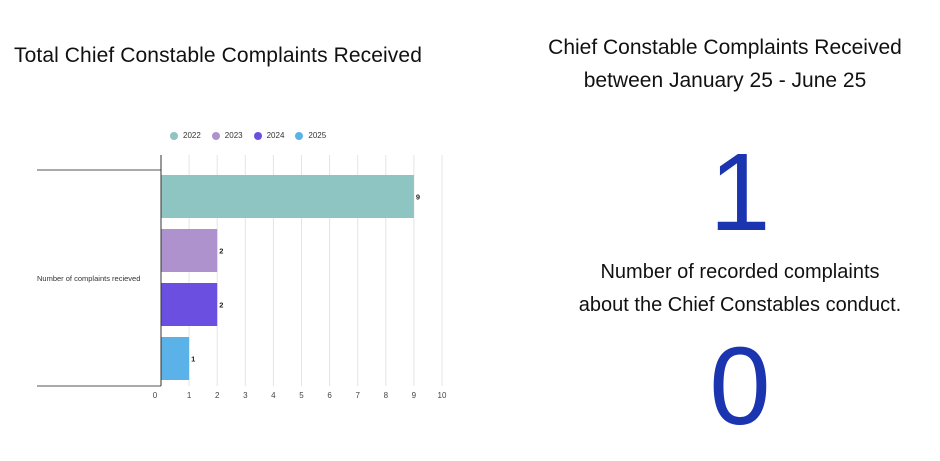 Image resolution: width=940 pixels, height=461 pixels. Describe the element at coordinates (740, 272) in the screenshot. I see `recorded-complaints-label-line1: Number of recorded complaints` at that location.